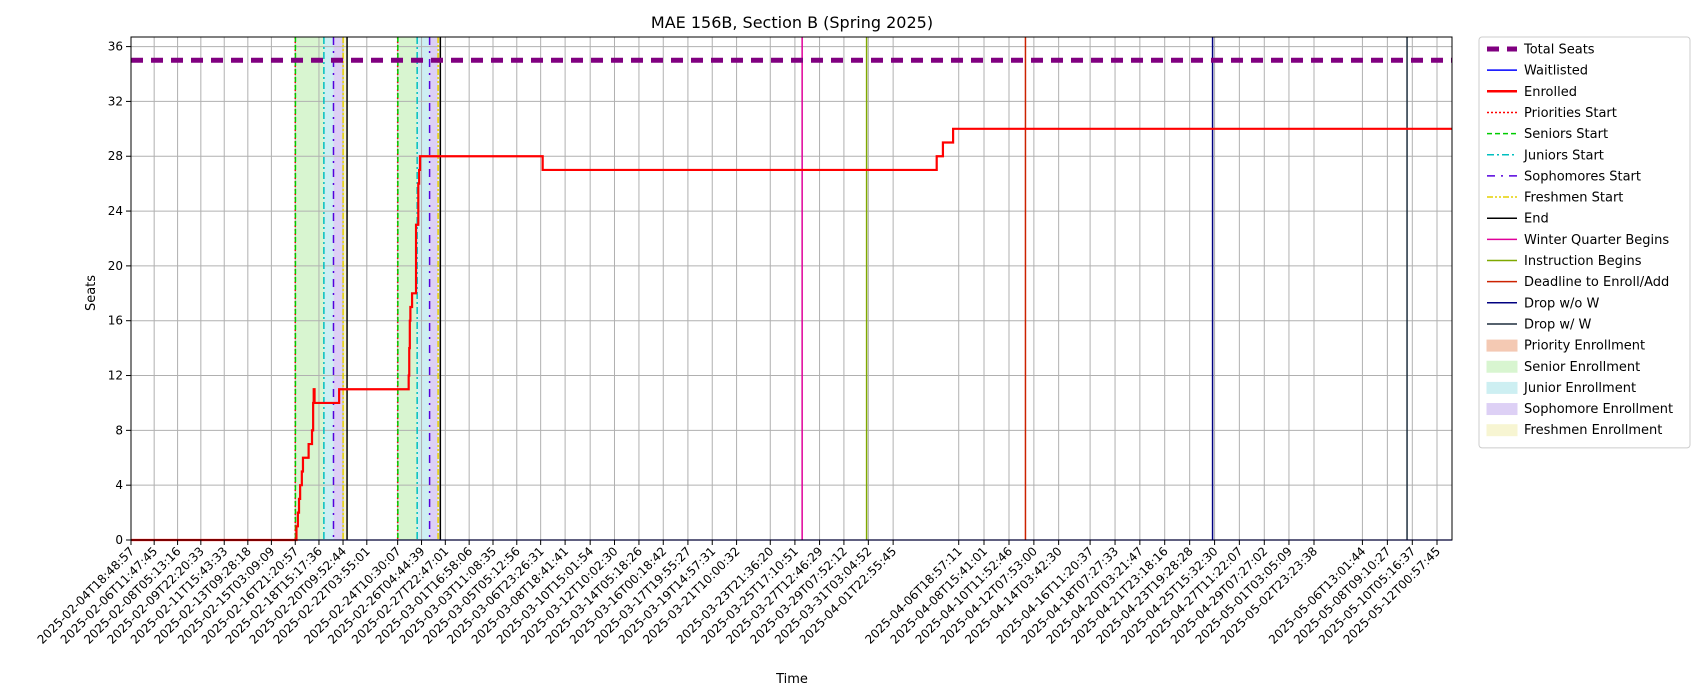 The height and width of the screenshot is (700, 1700). I want to click on y-tick-label: 20, so click(115, 266).